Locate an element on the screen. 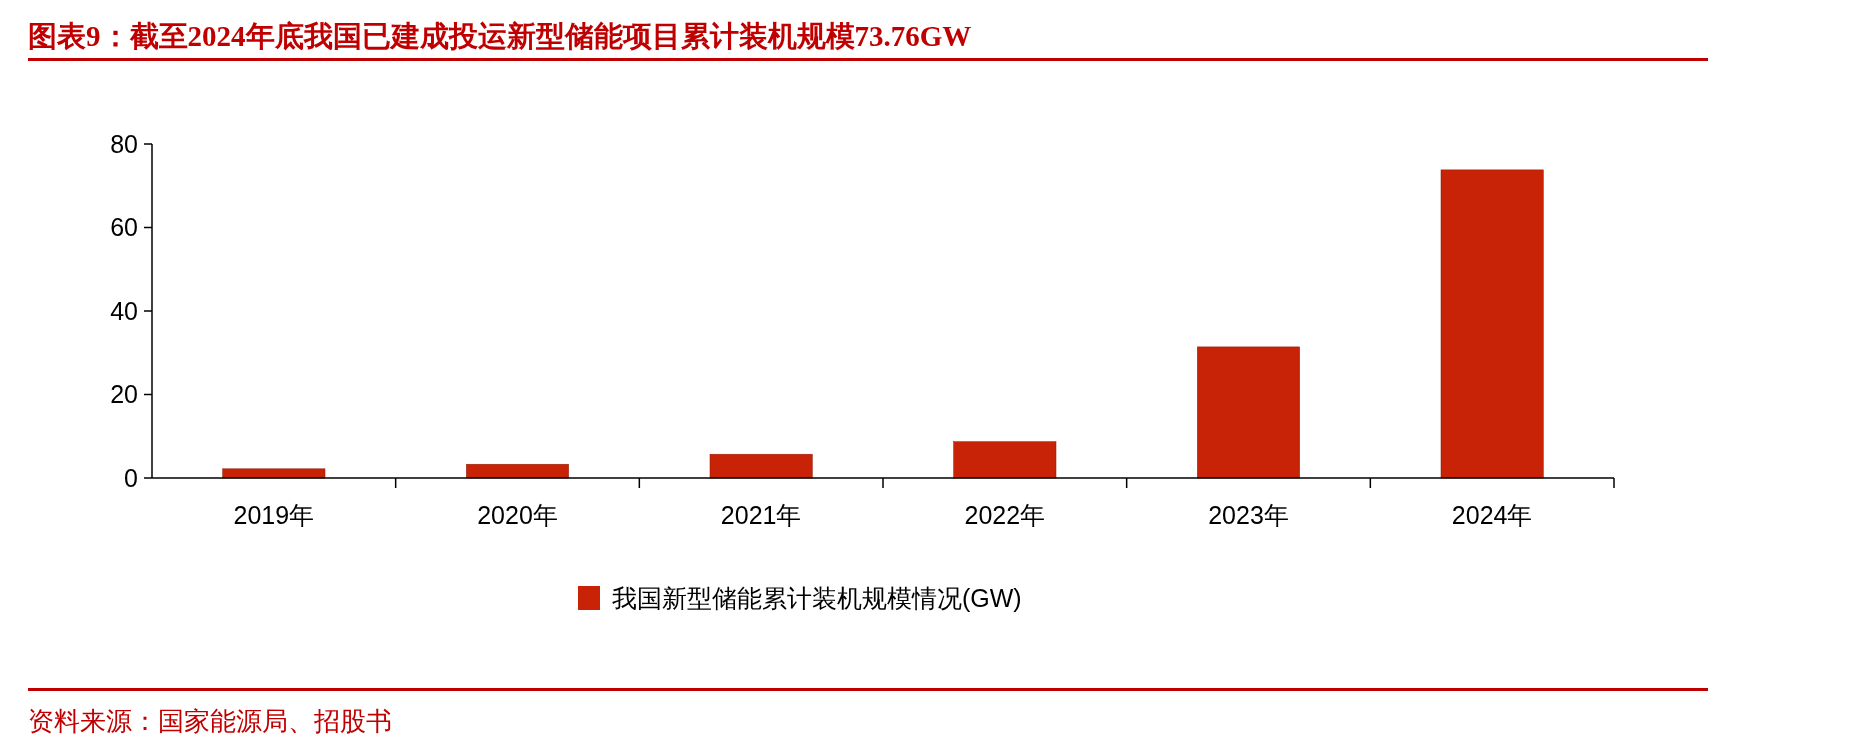 This screenshot has height=756, width=1852. x-tick-label: 2022年 is located at coordinates (1005, 515).